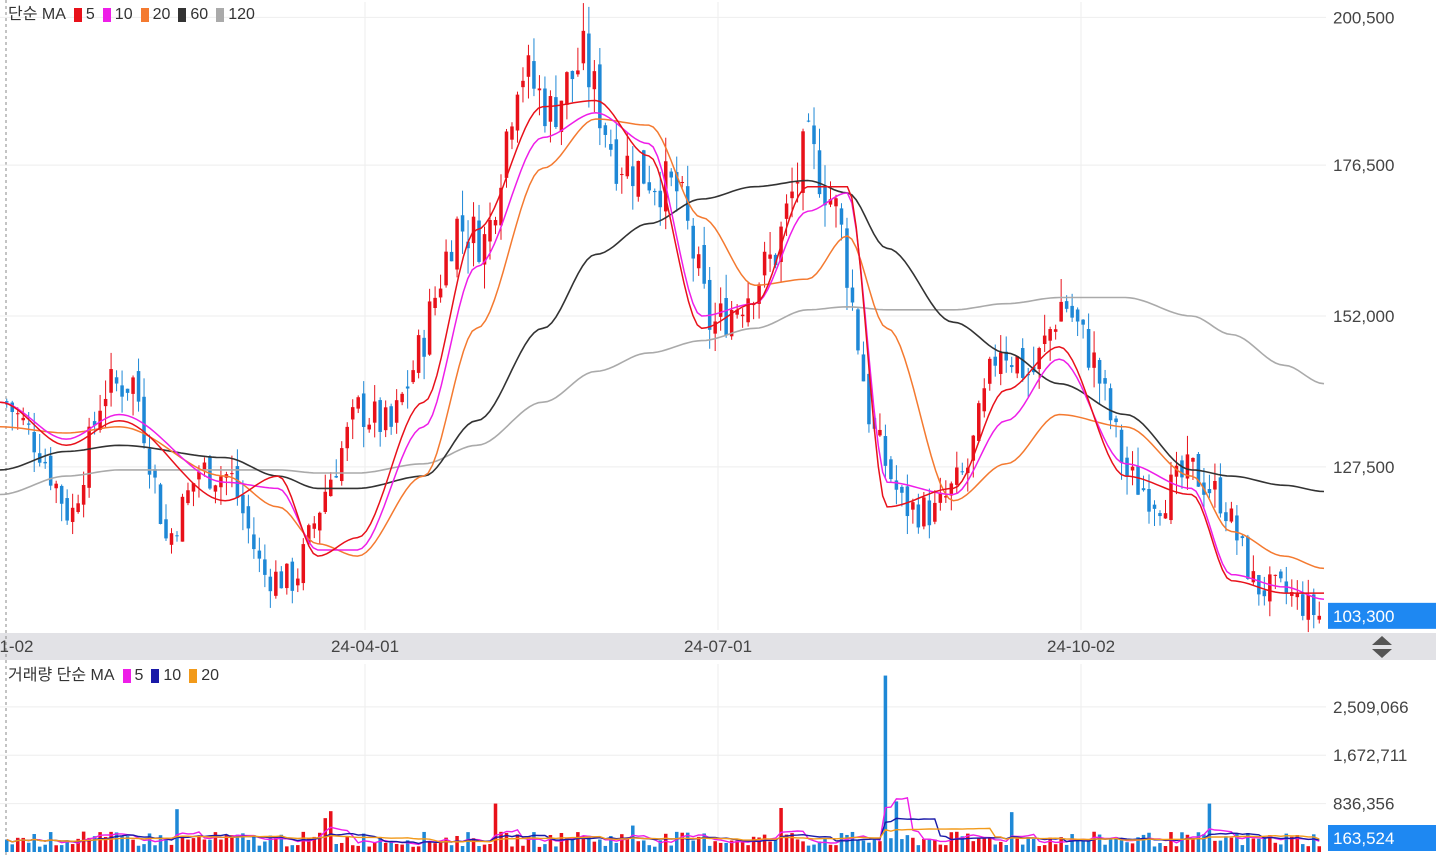 The width and height of the screenshot is (1436, 855). What do you see at coordinates (1382, 640) in the screenshot?
I see `scale-up-icon` at bounding box center [1382, 640].